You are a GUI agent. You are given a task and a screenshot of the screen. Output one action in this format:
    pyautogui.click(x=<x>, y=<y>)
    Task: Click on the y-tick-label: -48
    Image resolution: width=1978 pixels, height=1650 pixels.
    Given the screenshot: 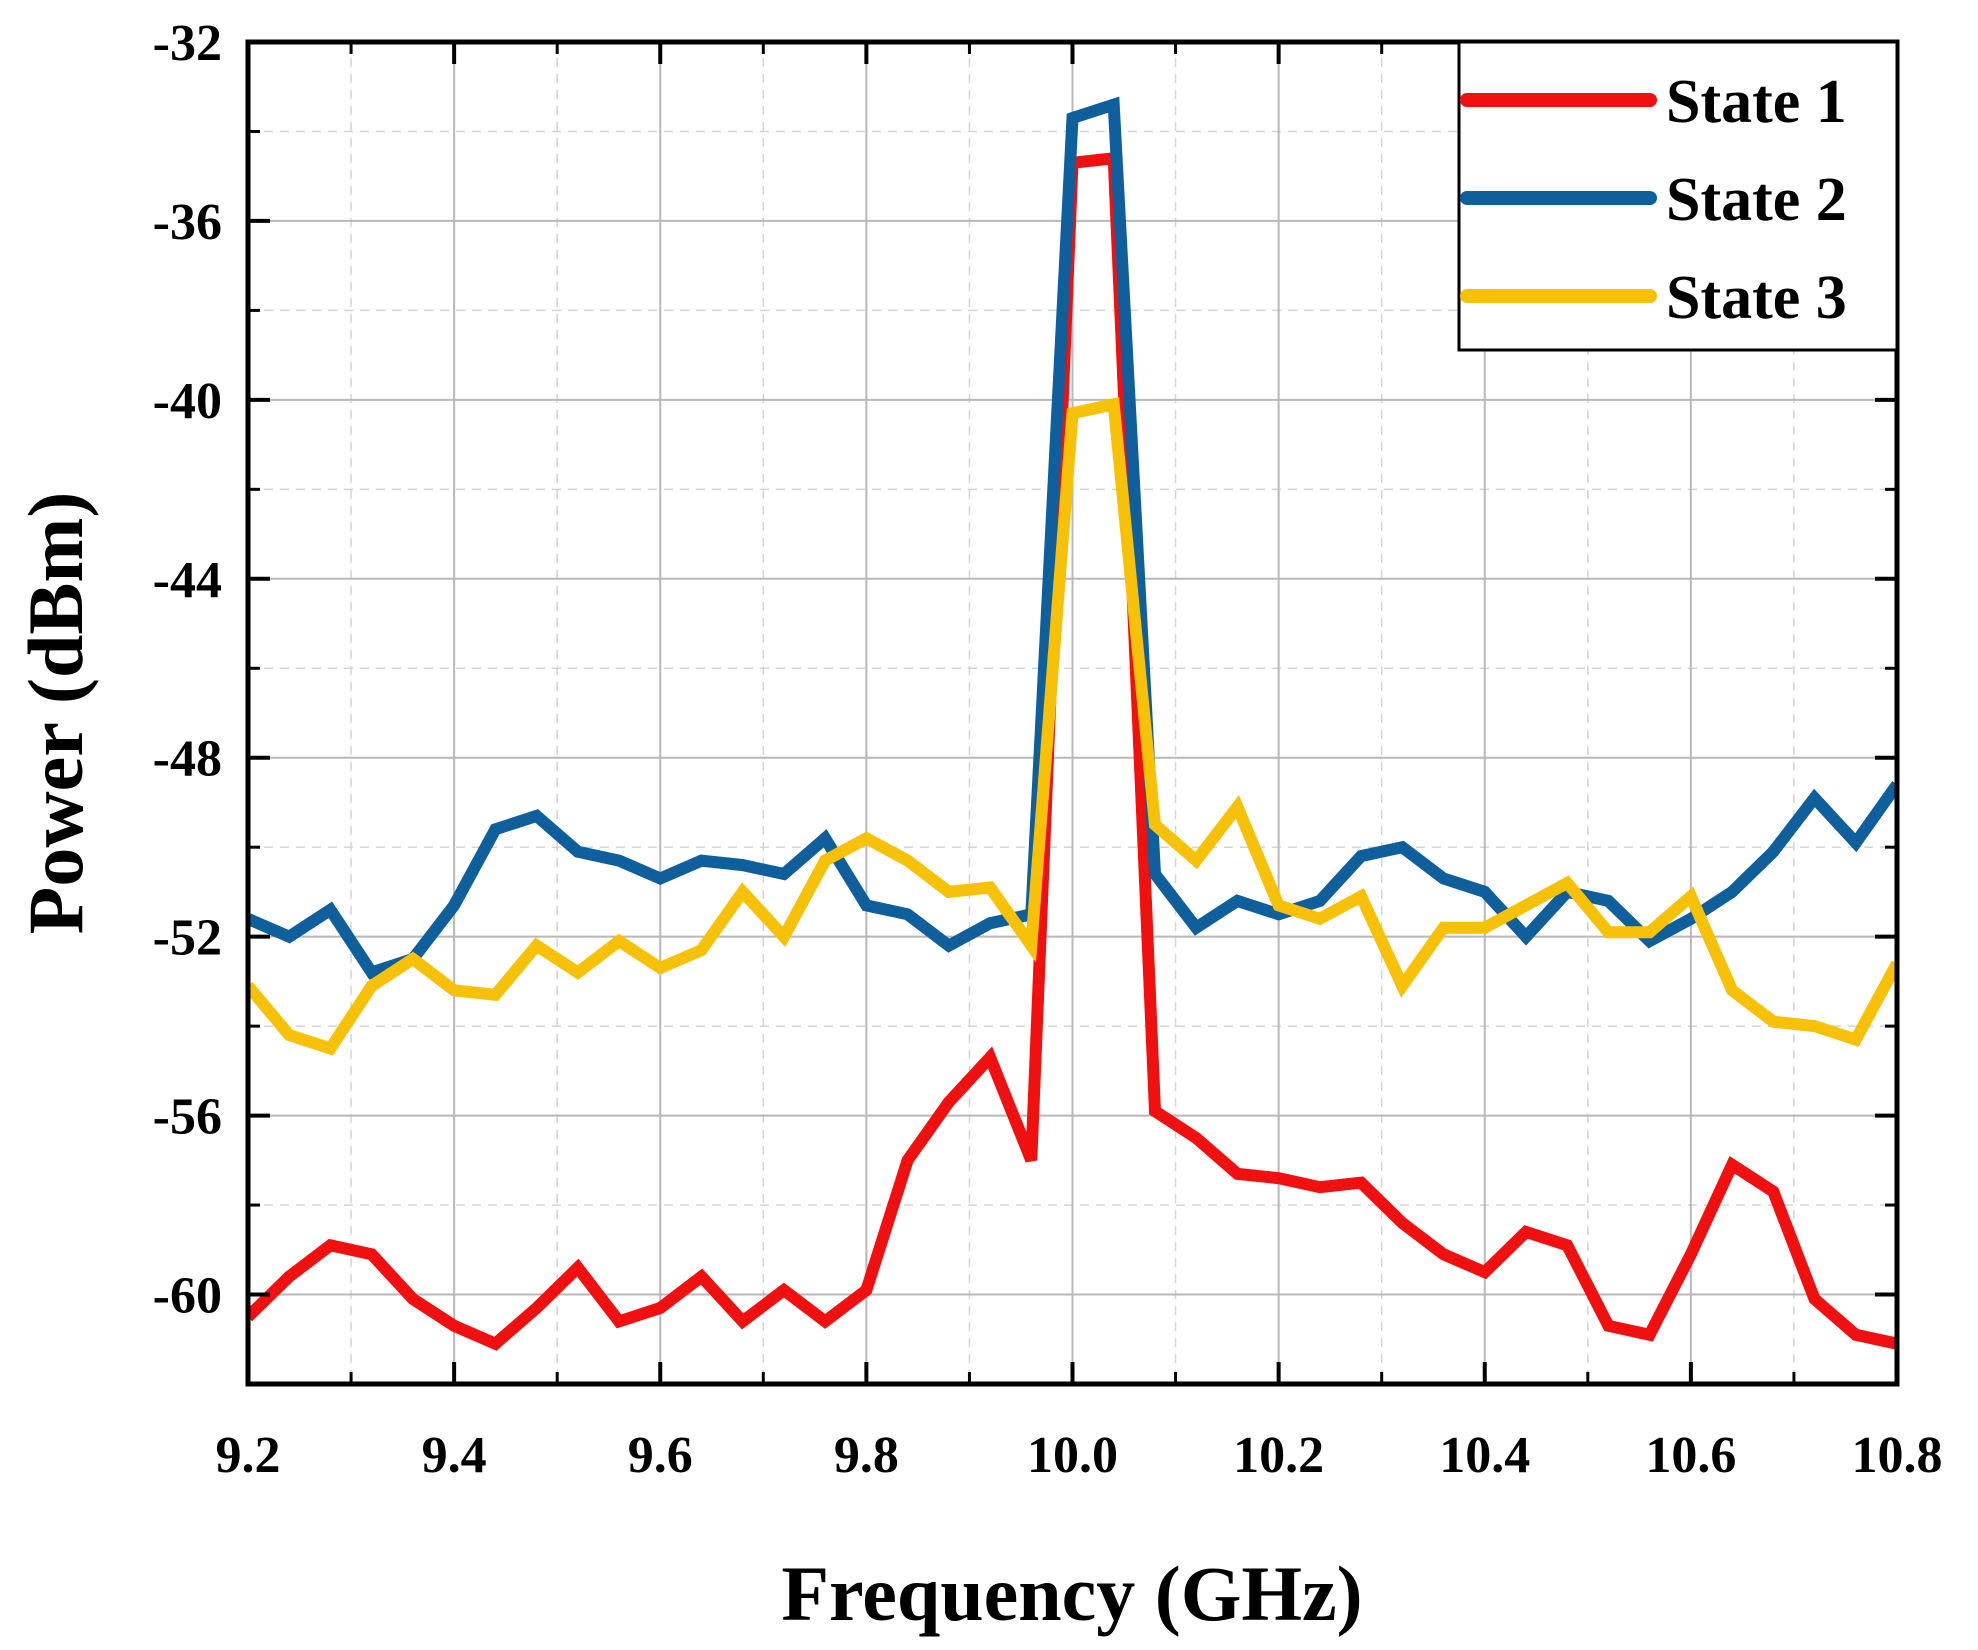 What is the action you would take?
    pyautogui.click(x=187, y=759)
    